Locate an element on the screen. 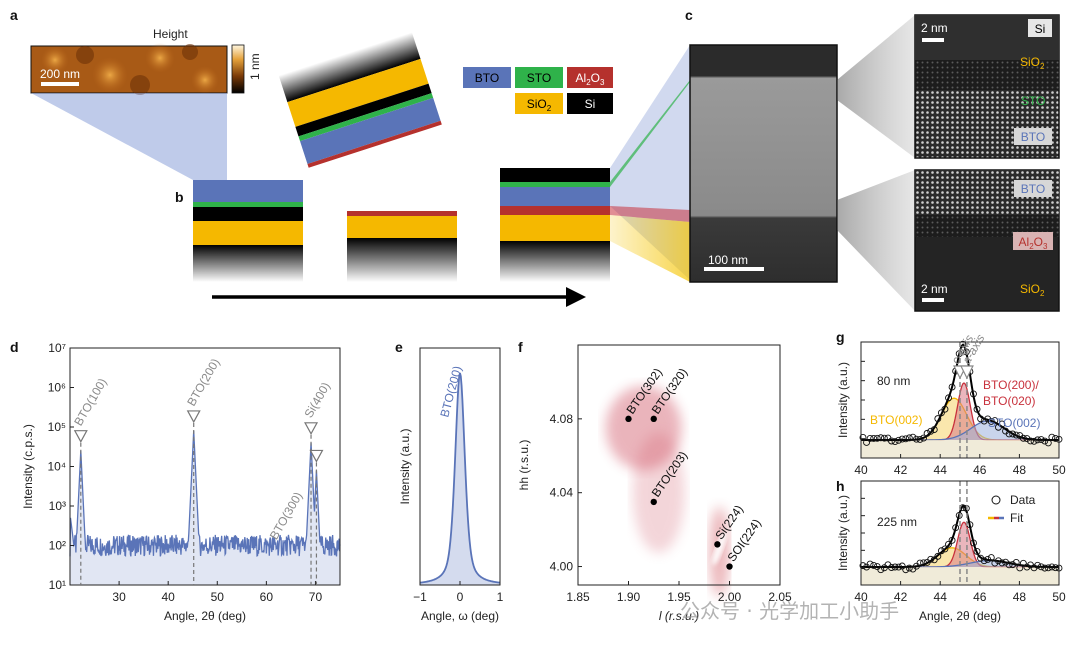 The image size is (1080, 651). f-ytick-label: 4.08 is located at coordinates (562, 419).